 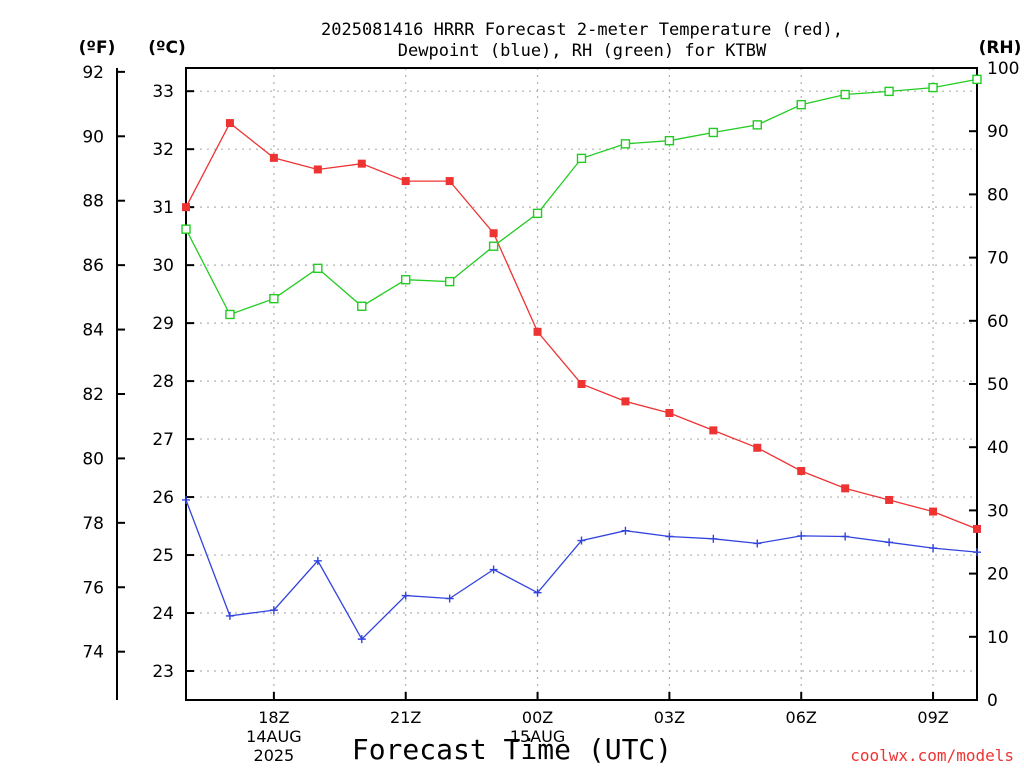 What do you see at coordinates (163, 614) in the screenshot?
I see `celsius-tick-label: 24` at bounding box center [163, 614].